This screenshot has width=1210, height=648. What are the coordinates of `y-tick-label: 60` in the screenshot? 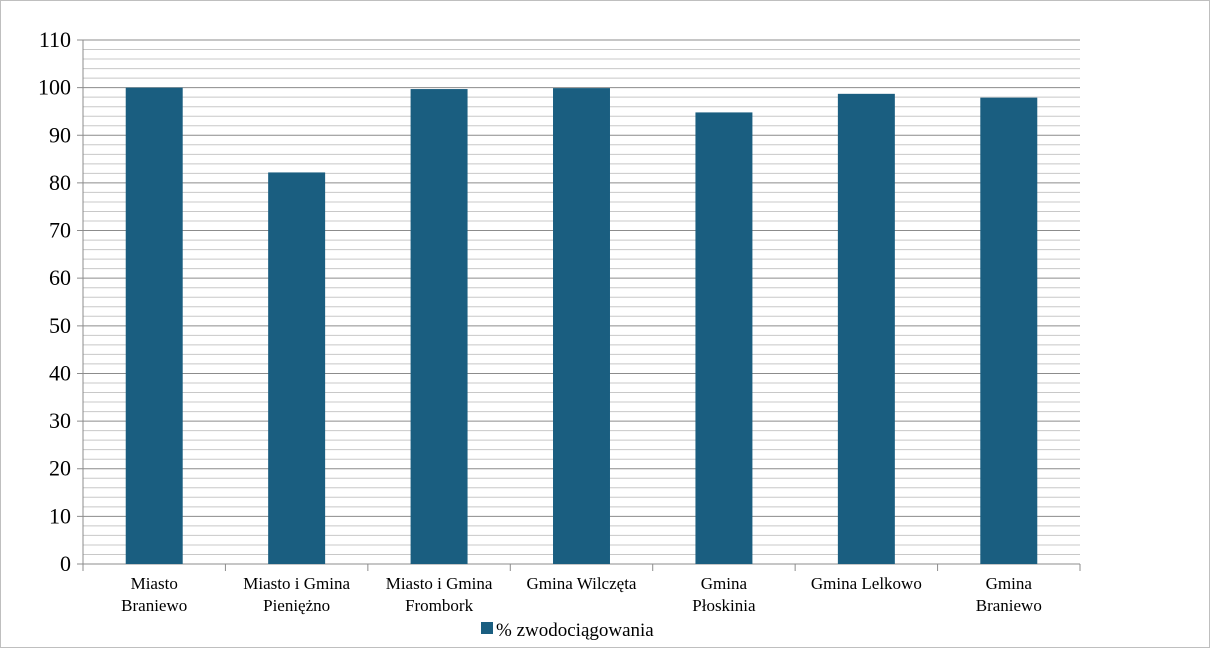 It's located at (60, 277).